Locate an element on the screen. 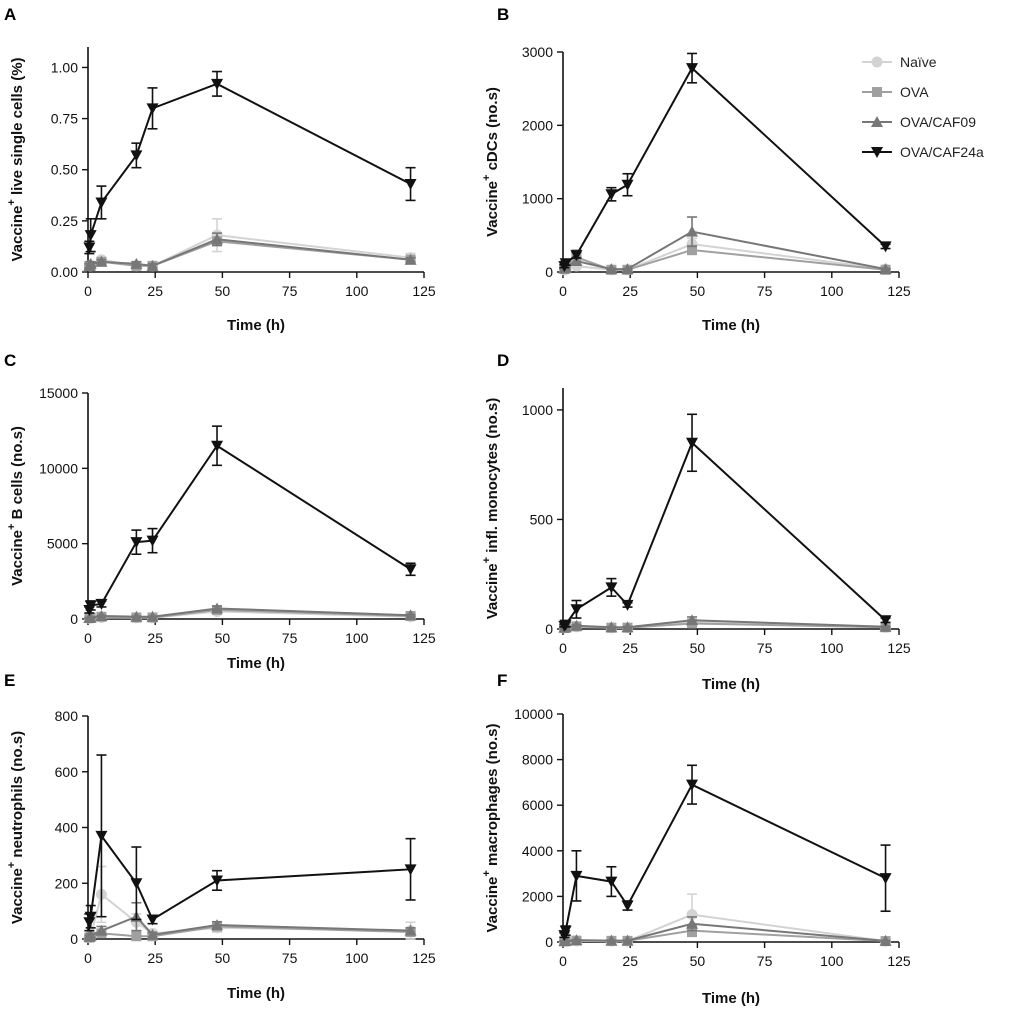  y-tick-label: 4000 is located at coordinates (537, 851).